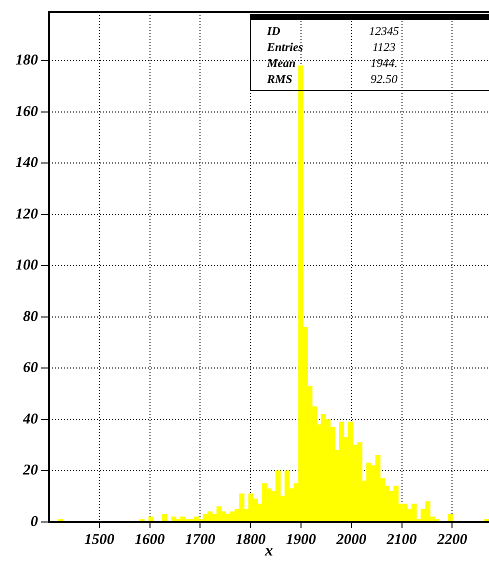 The image size is (489, 561). I want to click on annotation: 92.50, so click(384, 79).